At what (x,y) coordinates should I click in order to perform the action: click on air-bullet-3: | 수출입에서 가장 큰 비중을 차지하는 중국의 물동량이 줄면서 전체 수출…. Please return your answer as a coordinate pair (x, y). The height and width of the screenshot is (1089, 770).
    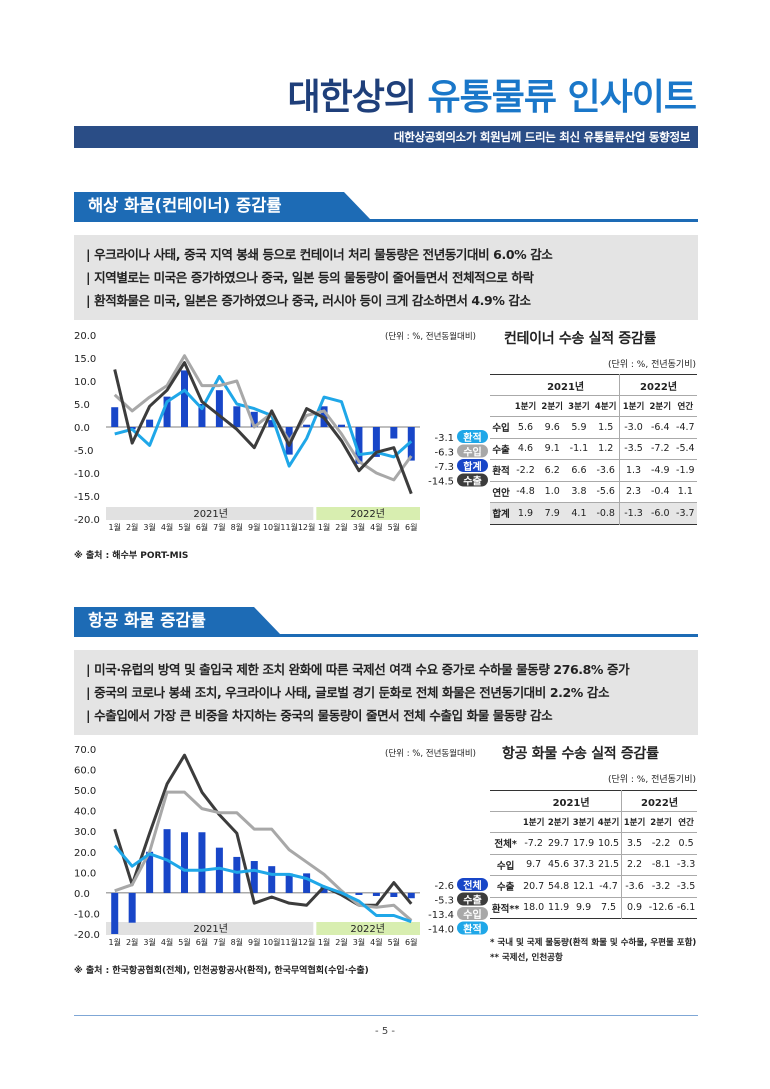
    Looking at the image, I should click on (319, 715).